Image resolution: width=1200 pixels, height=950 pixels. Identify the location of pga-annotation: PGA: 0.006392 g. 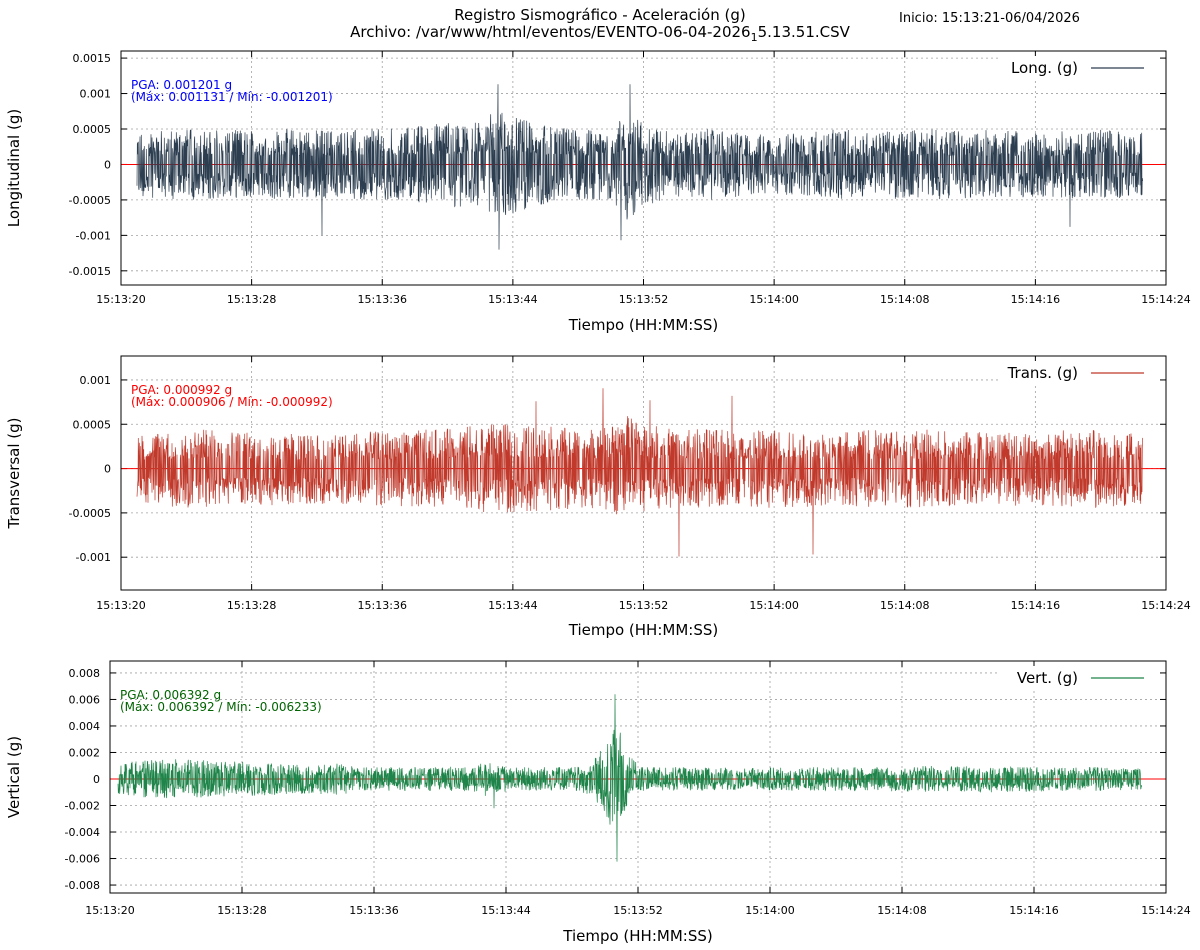
(170, 695).